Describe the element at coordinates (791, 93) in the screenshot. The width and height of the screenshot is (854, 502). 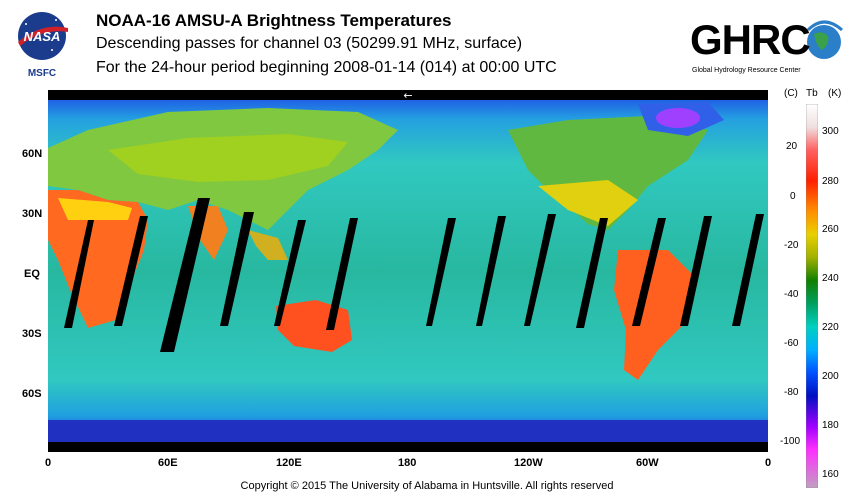
I see `colorbar-unit-c: (C)` at that location.